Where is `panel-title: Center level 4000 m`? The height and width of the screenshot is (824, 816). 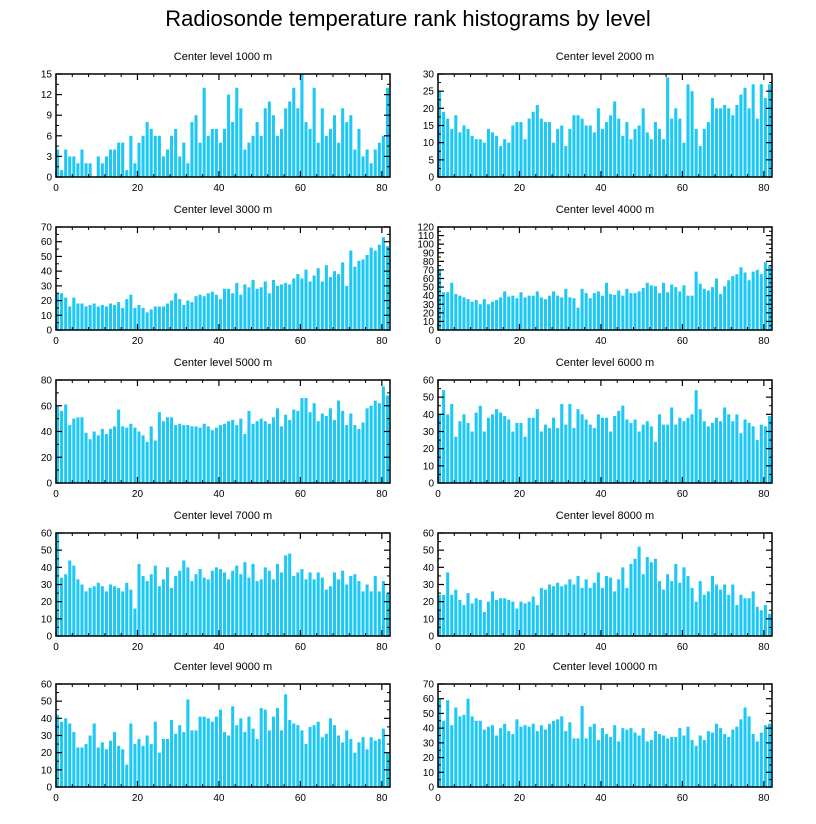 panel-title: Center level 4000 m is located at coordinates (605, 210).